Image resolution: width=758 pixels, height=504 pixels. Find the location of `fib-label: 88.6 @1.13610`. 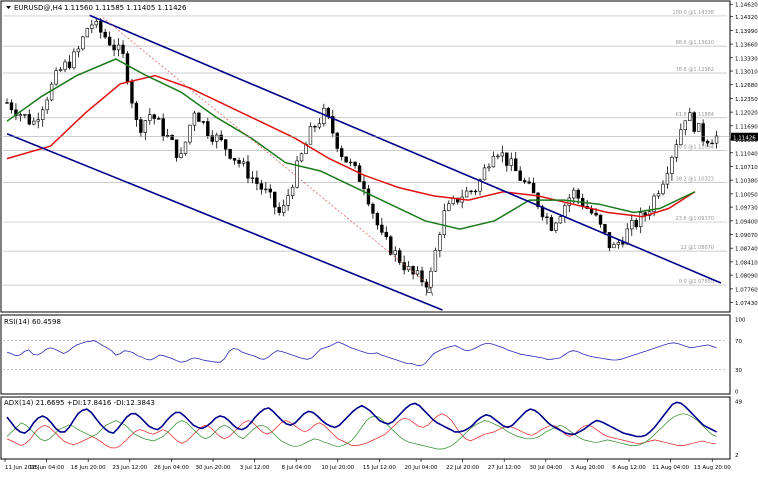

fib-label: 88.6 @1.13610 is located at coordinates (695, 43).